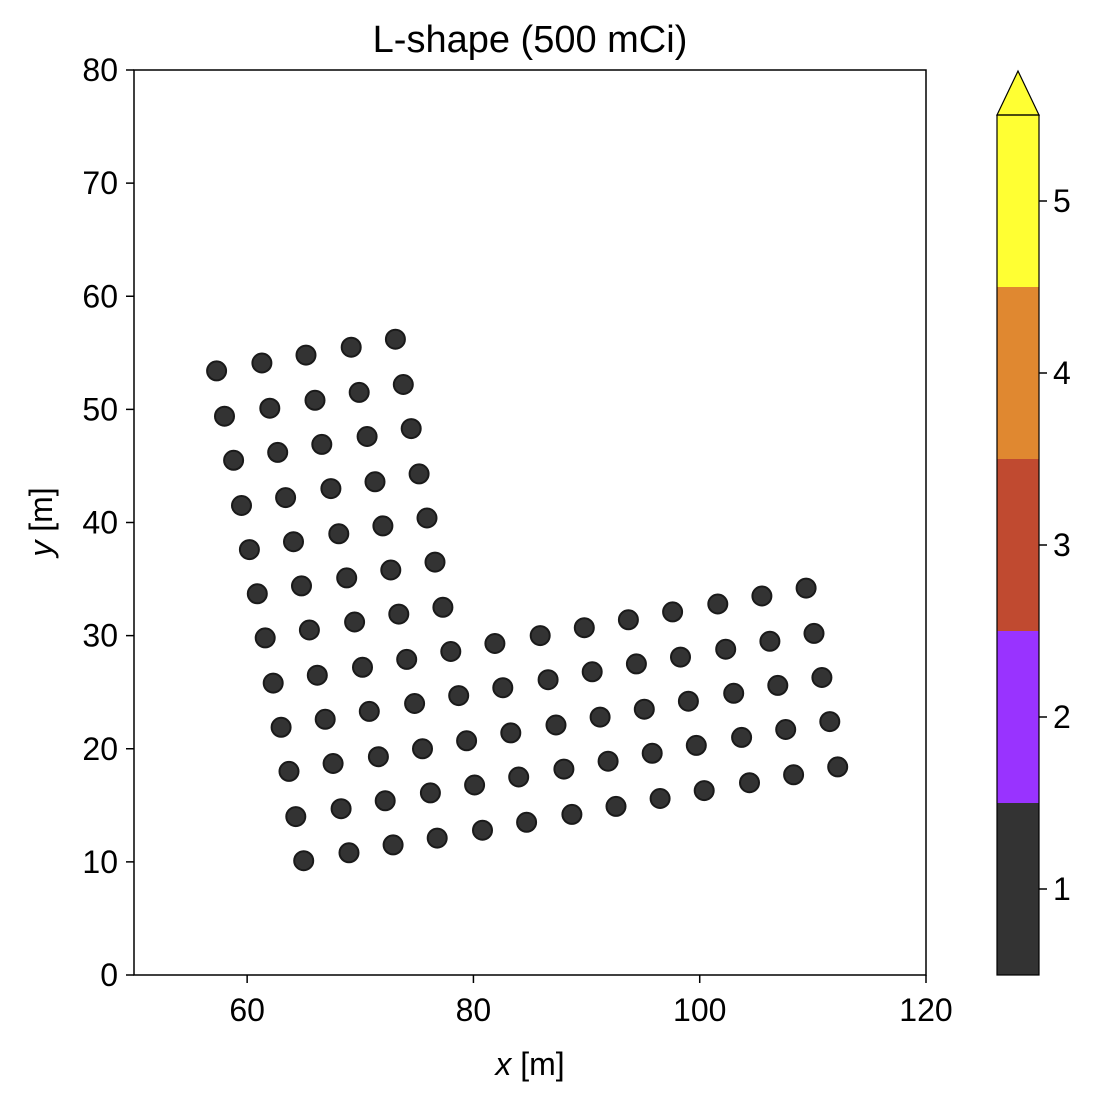 The height and width of the screenshot is (1103, 1100). What do you see at coordinates (1062, 717) in the screenshot?
I see `colorbar-tick-label: 2` at bounding box center [1062, 717].